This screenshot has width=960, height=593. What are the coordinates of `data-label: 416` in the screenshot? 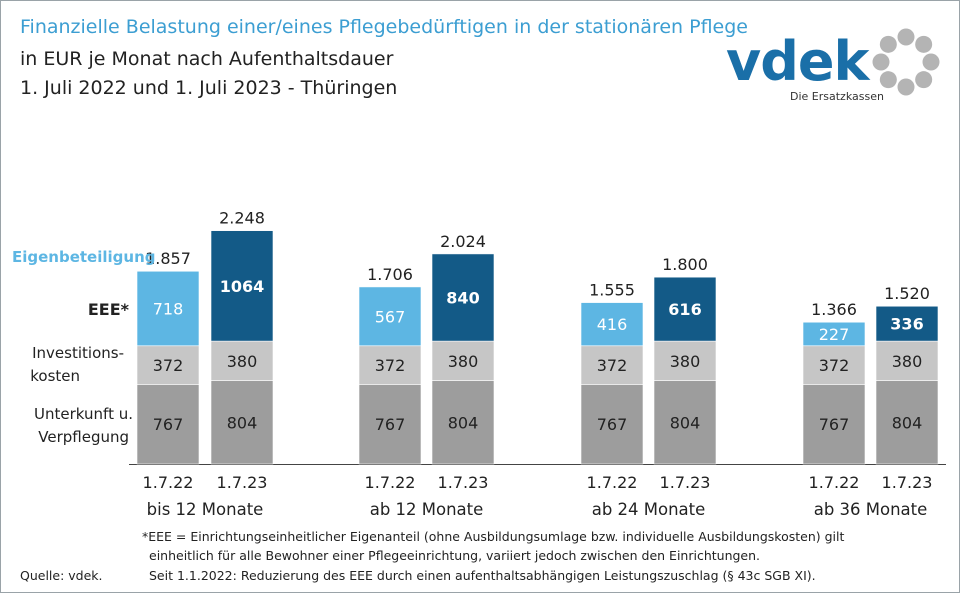 It's located at (612, 324).